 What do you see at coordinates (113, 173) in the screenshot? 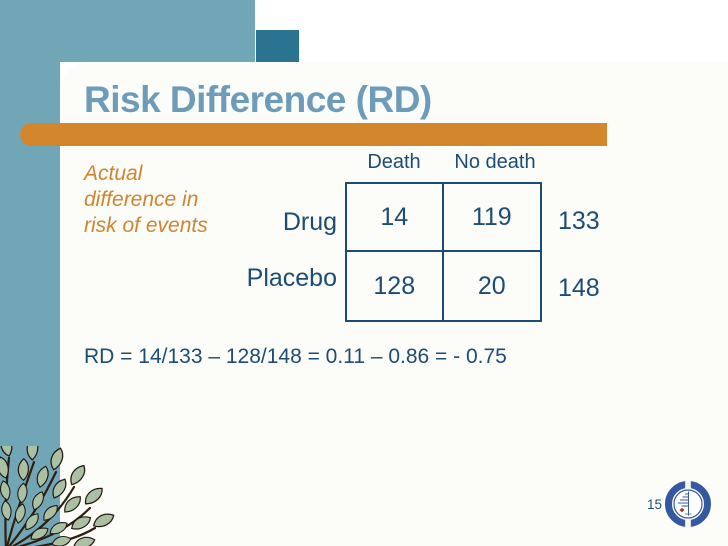
I see `side-note-line: Actual` at bounding box center [113, 173].